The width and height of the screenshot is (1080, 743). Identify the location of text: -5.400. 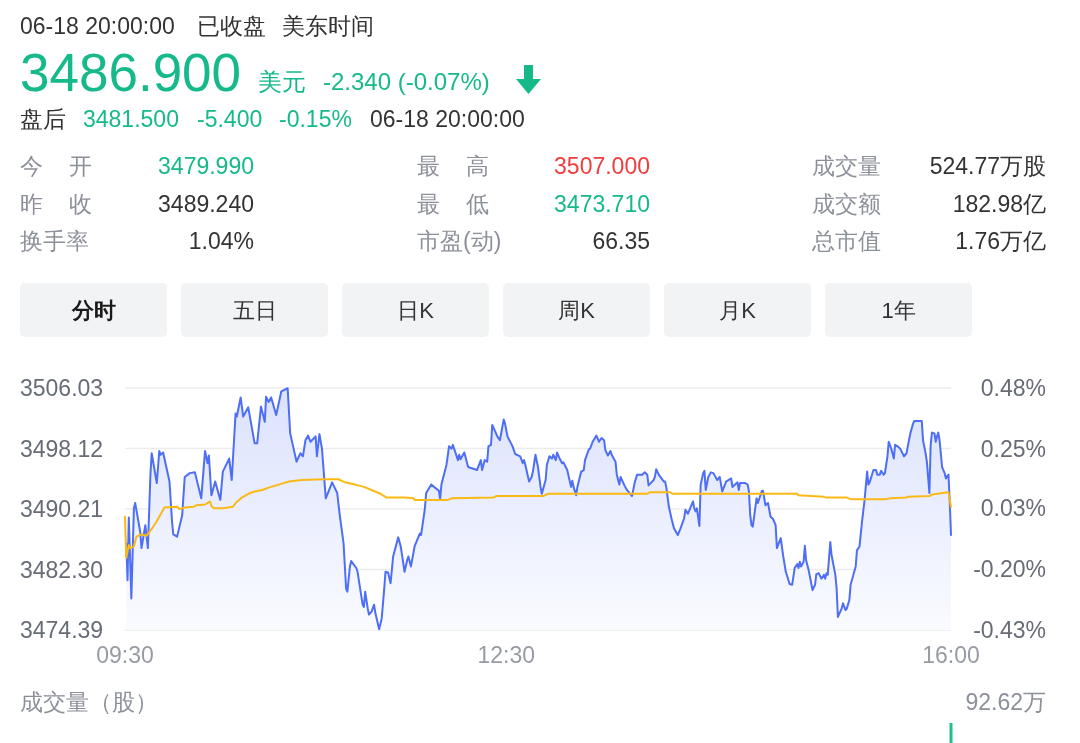
(230, 119).